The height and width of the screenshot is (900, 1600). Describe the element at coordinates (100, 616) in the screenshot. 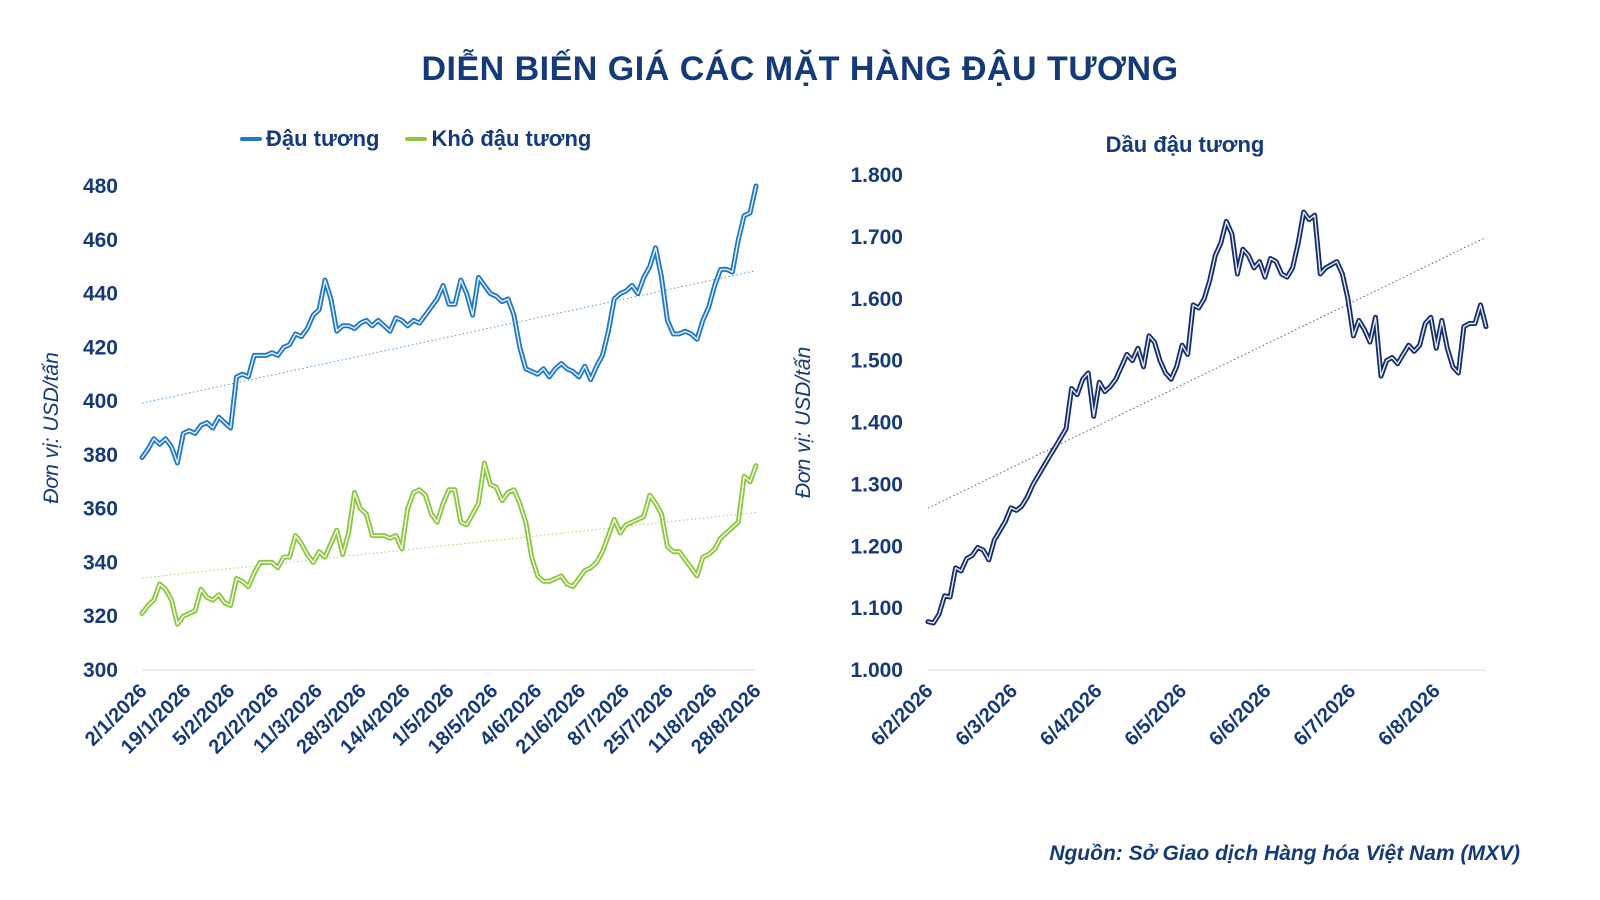

I see `y-tick-label: 320` at that location.